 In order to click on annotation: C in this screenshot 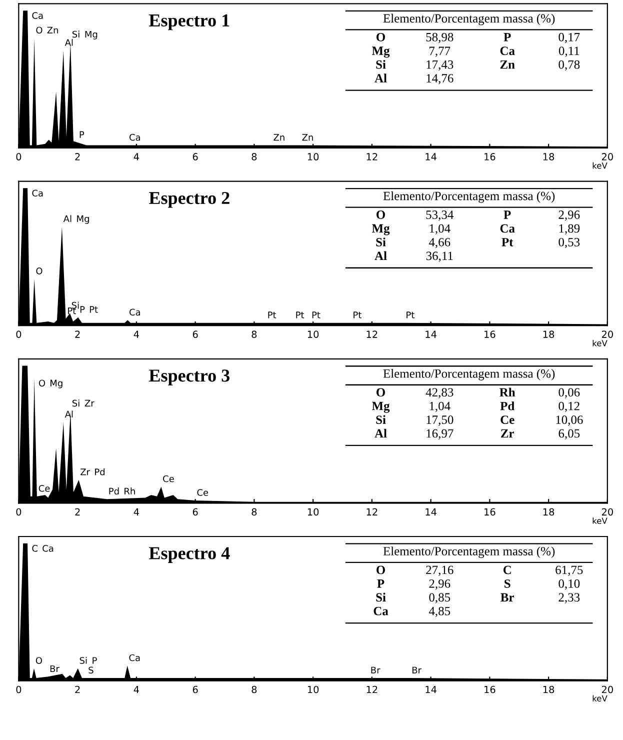, I will do `click(35, 548)`.